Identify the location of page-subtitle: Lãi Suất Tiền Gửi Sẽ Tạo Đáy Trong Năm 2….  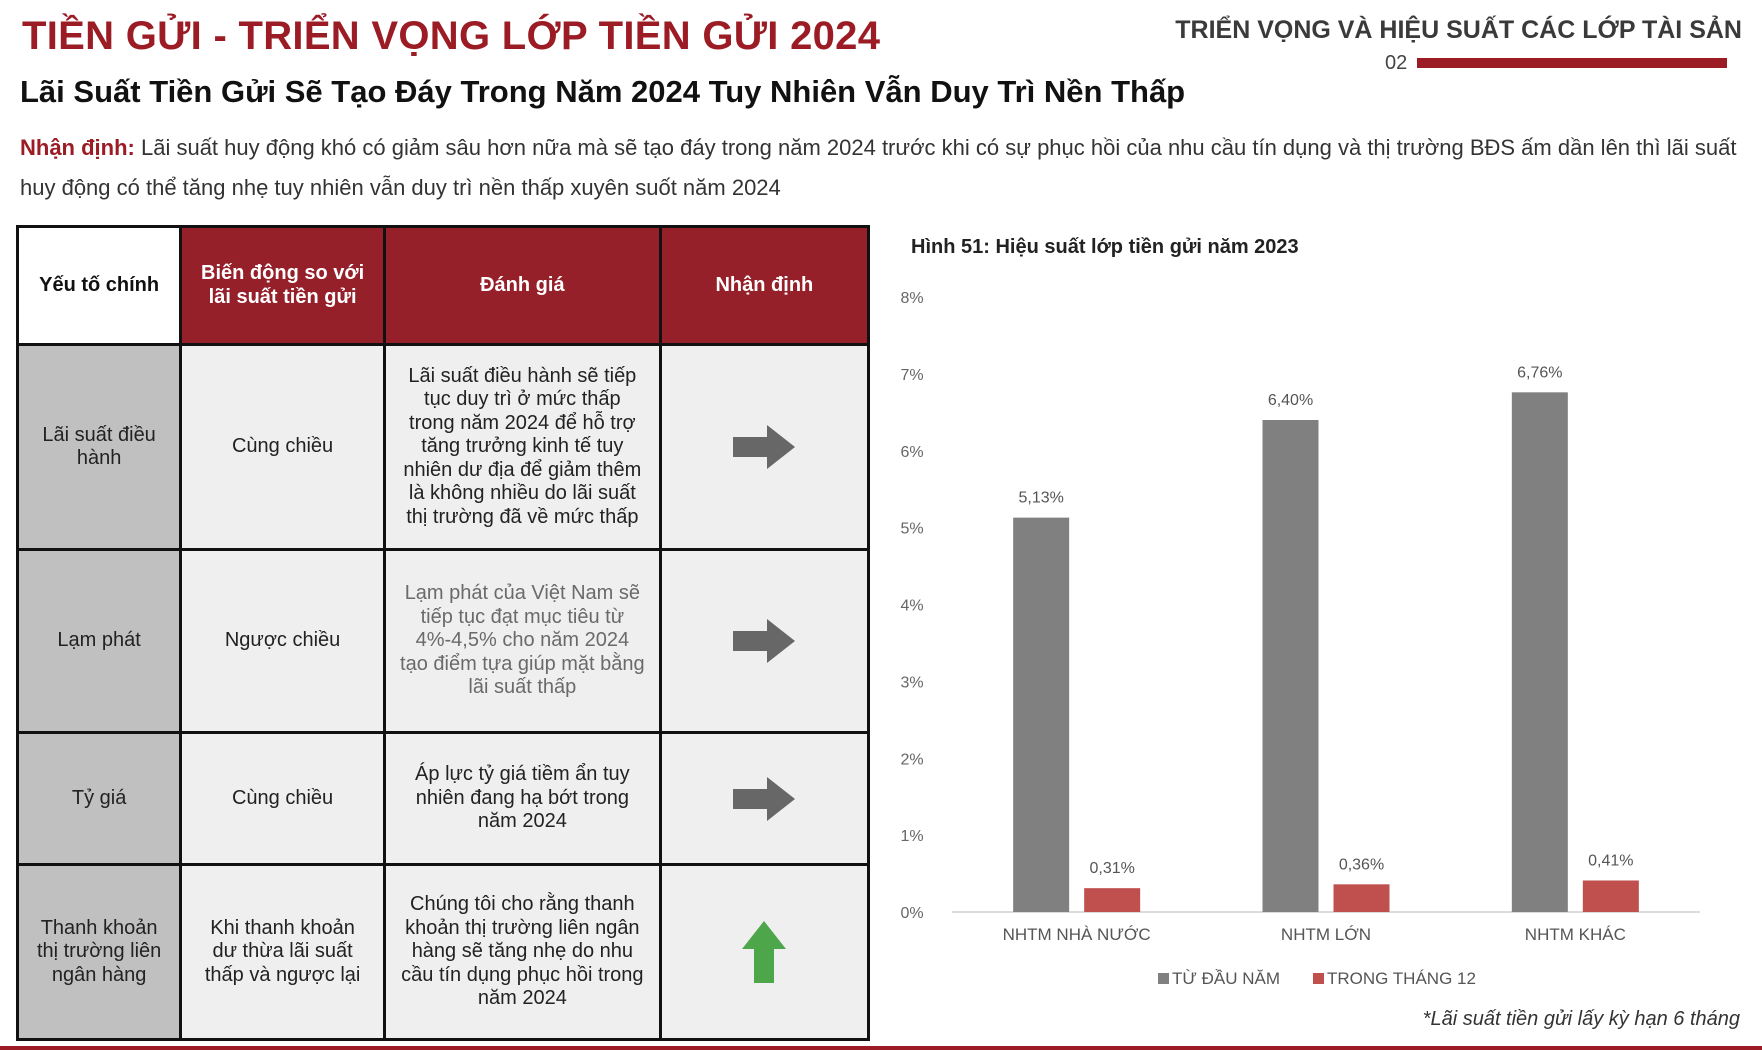
(603, 91).